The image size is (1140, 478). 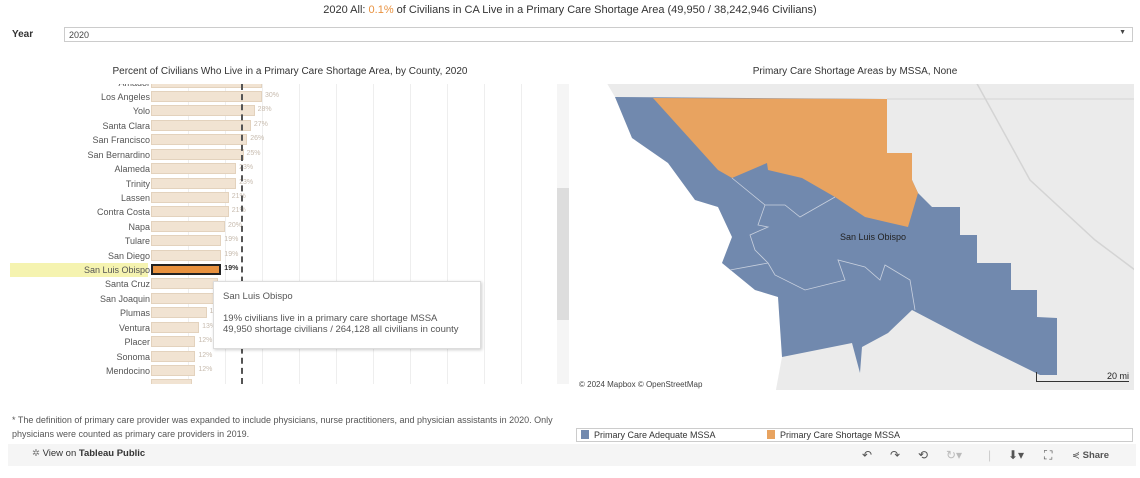 I want to click on view-on-tableau-link: ✲ View on Tableau Public, so click(x=88, y=453).